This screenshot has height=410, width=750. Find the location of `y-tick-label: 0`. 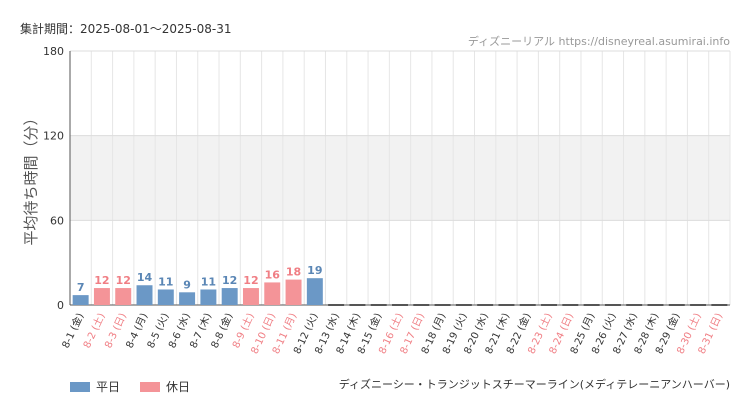

y-tick-label: 0 is located at coordinates (60, 305).